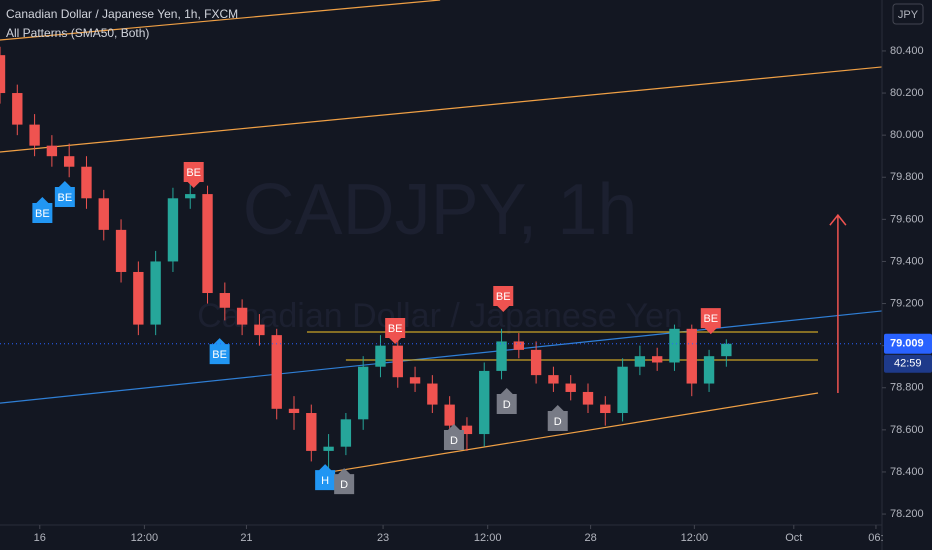 Image resolution: width=932 pixels, height=550 pixels. What do you see at coordinates (77, 33) in the screenshot?
I see `indicator-name: All Patterns (SMA50, Both)` at bounding box center [77, 33].